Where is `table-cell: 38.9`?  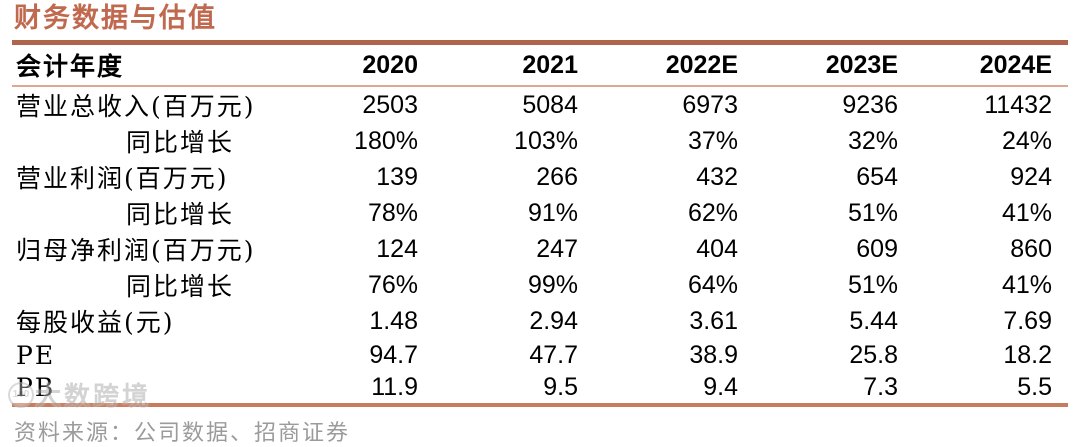
table-cell: 38.9 is located at coordinates (713, 354).